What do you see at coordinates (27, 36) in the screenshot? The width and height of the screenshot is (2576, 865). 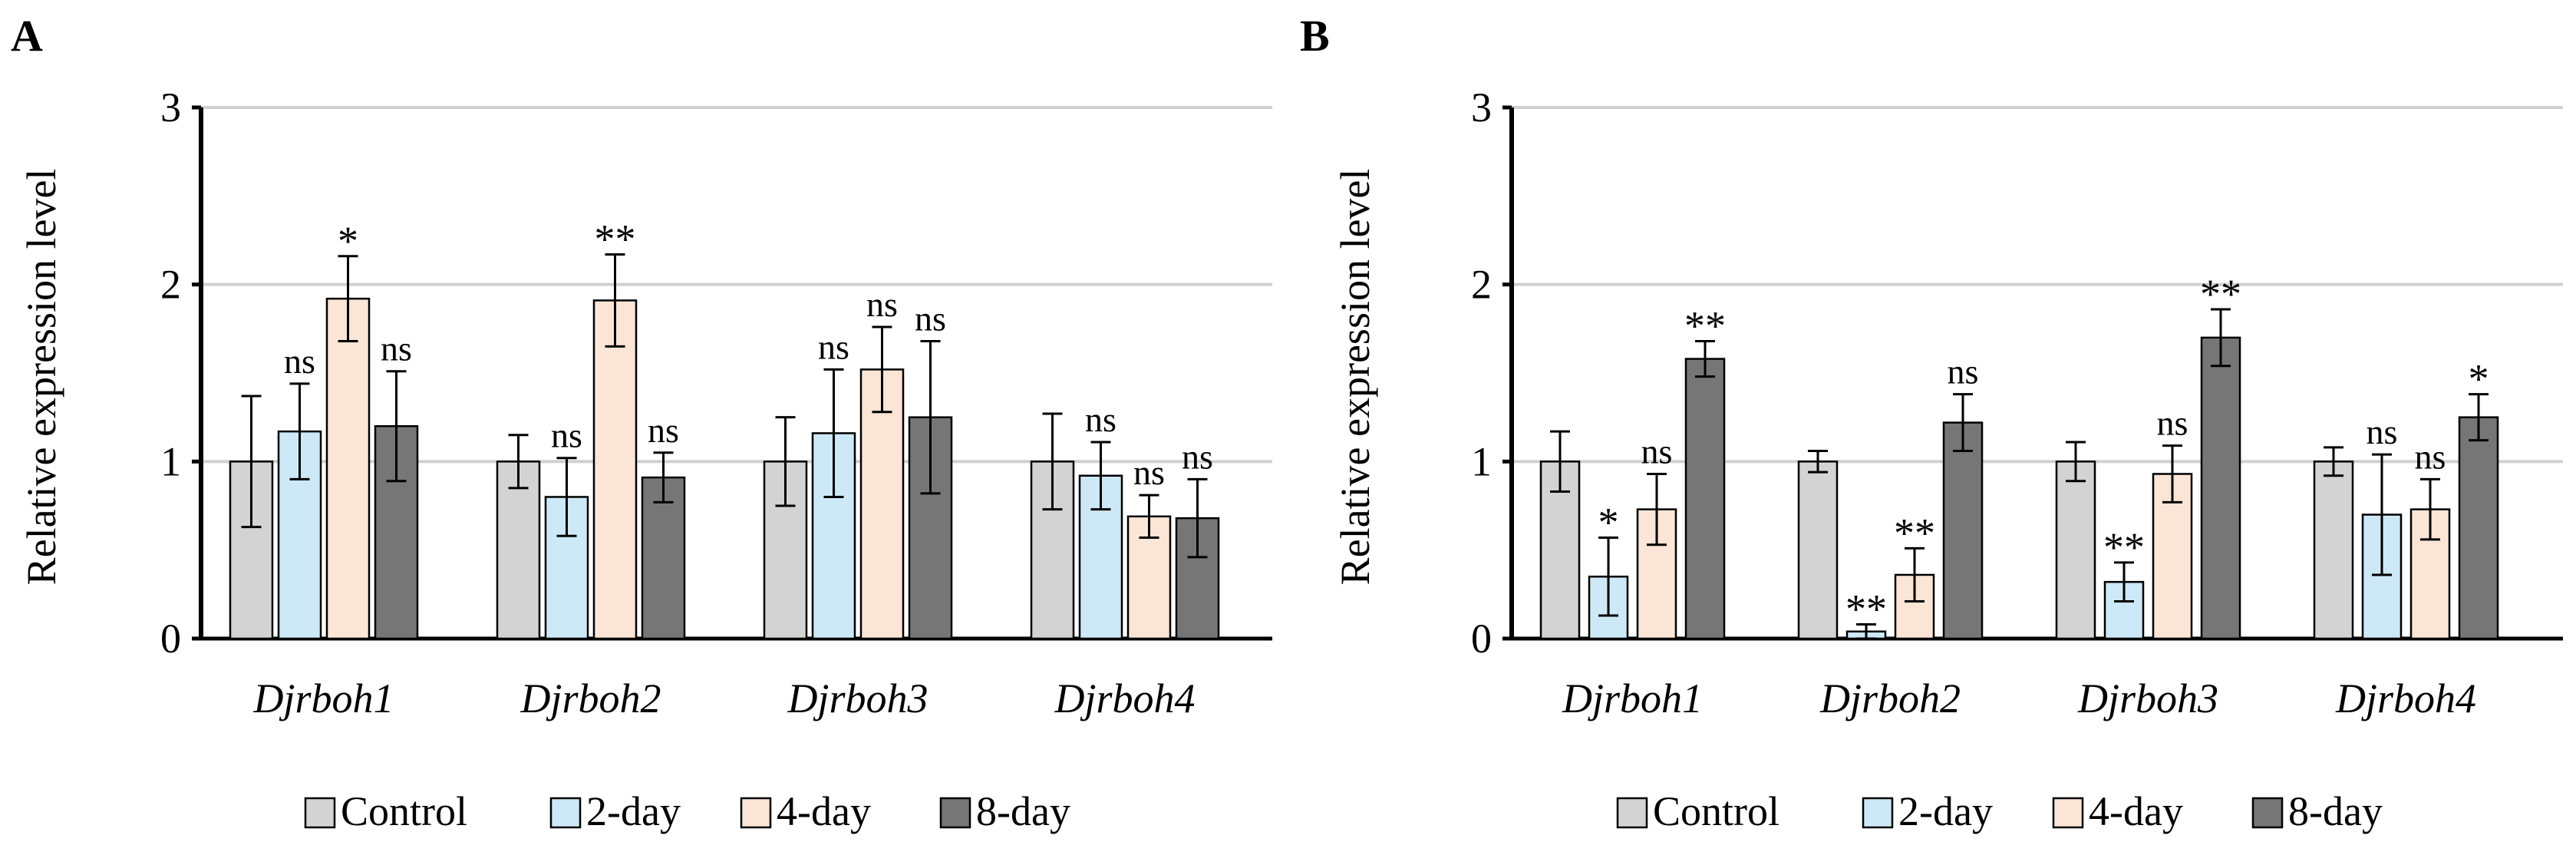 I see `panel-label-a: A` at bounding box center [27, 36].